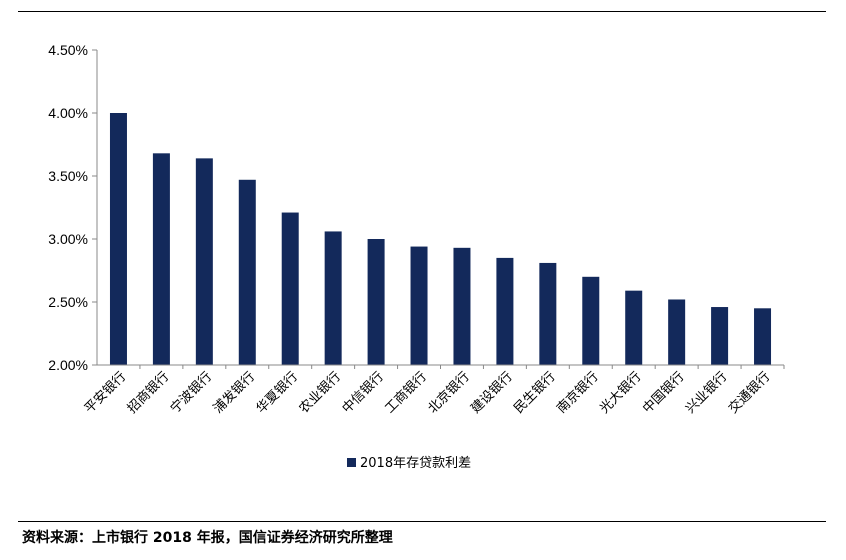 The width and height of the screenshot is (846, 560). I want to click on y-tick-label: 2.00%, so click(68, 365).